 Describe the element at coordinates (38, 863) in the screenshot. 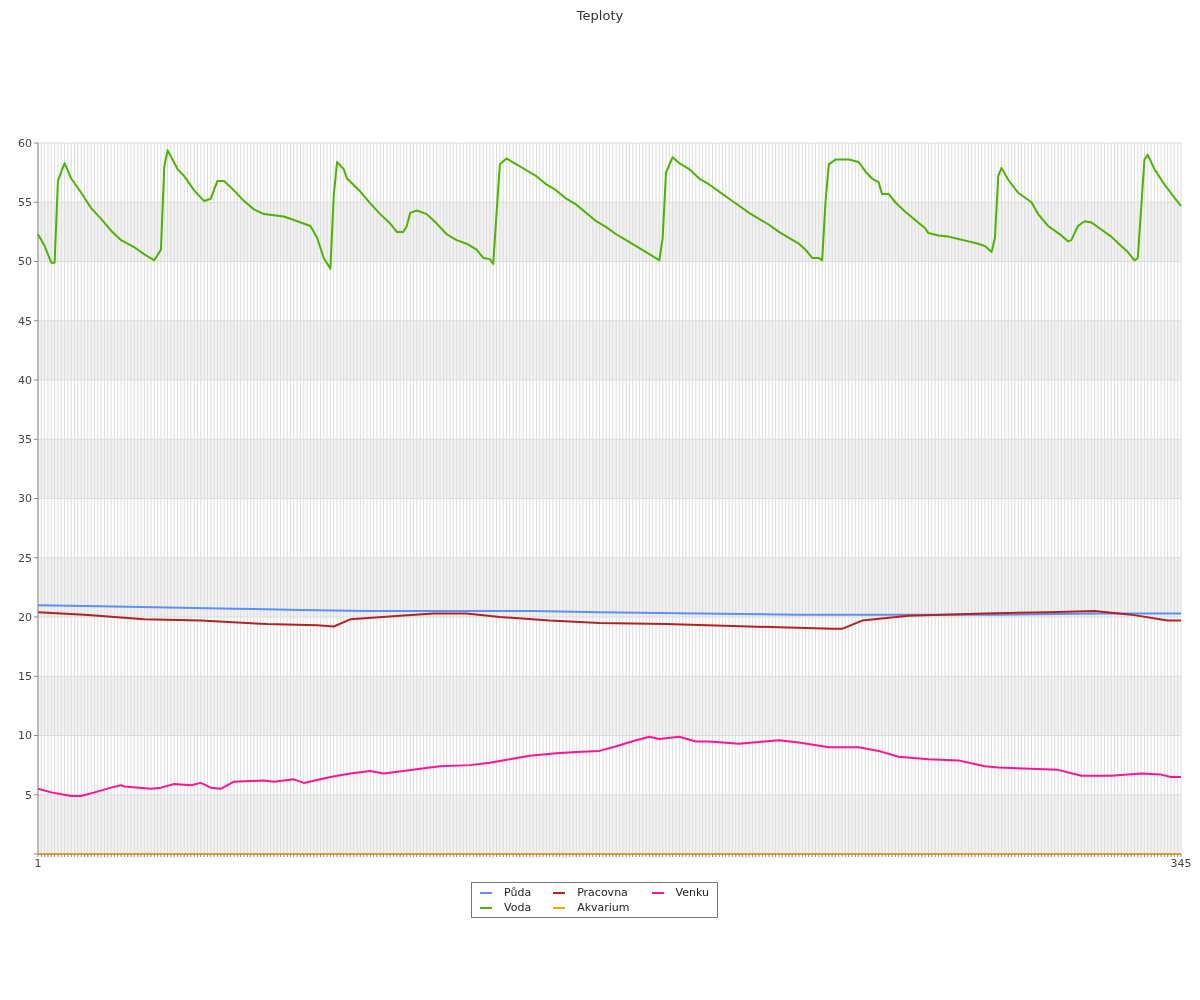

I see `x-tick-label: 1` at that location.